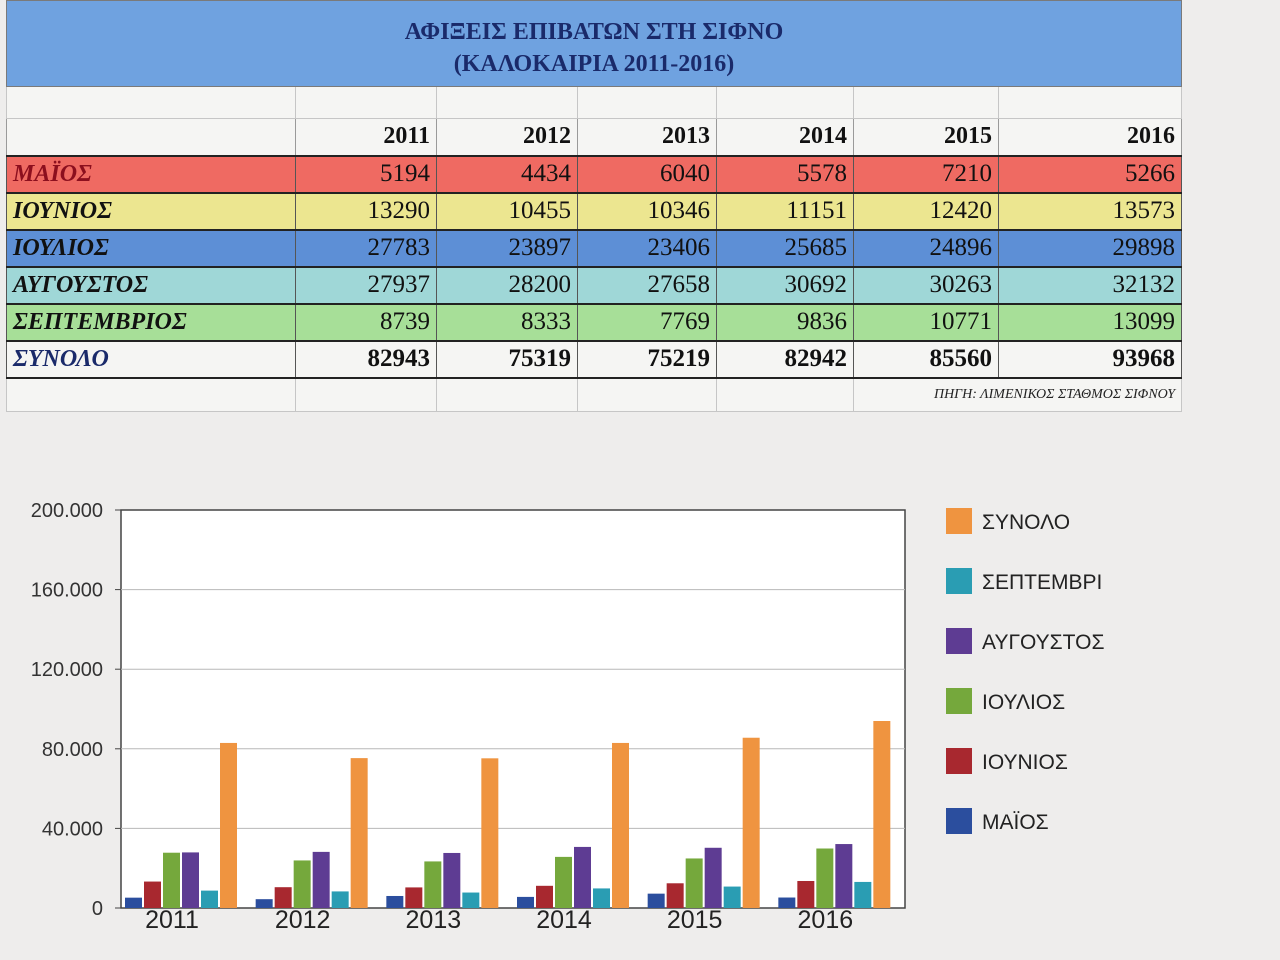 This screenshot has width=1280, height=960. Describe the element at coordinates (594, 31) in the screenshot. I see `title-line-1: ΑΦΙΞΕΙΣ ΕΠΙΒΑΤΩΝ ΣΤΗ ΣΙΦΝΟ` at that location.